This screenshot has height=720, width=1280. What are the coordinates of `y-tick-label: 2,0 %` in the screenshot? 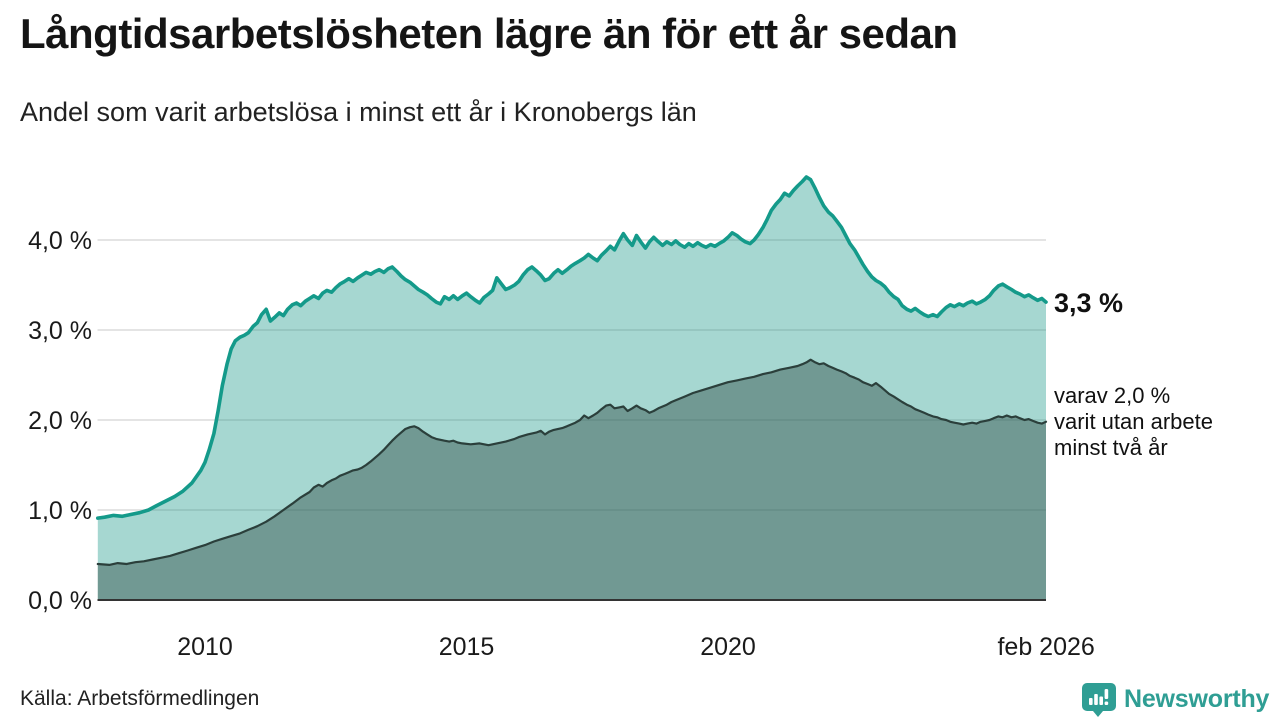 It's located at (60, 421).